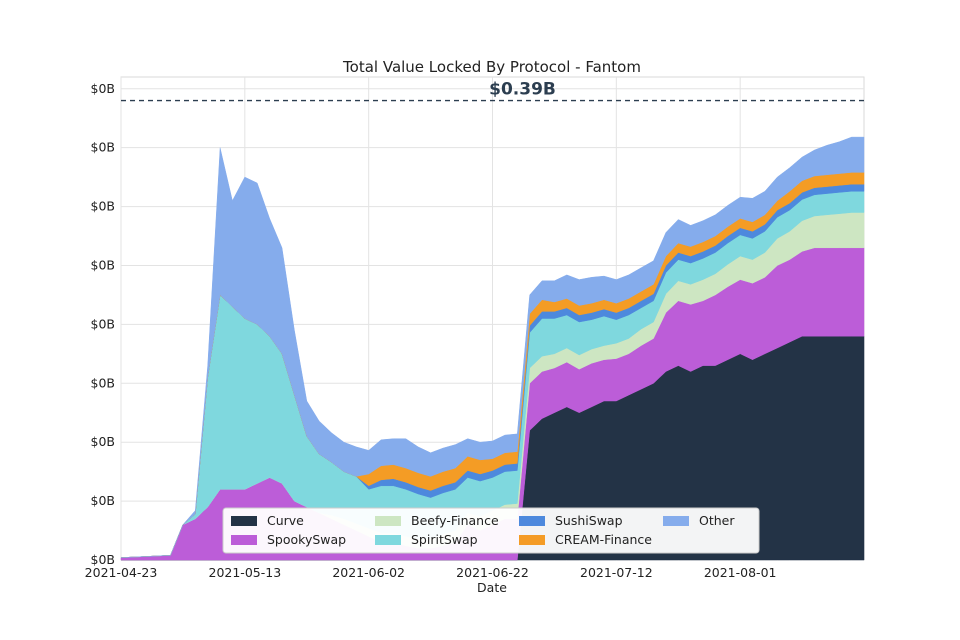 Image resolution: width=960 pixels, height=640 pixels. I want to click on chart-title: Total Value Locked By Protocol - Fantom, so click(491, 67).